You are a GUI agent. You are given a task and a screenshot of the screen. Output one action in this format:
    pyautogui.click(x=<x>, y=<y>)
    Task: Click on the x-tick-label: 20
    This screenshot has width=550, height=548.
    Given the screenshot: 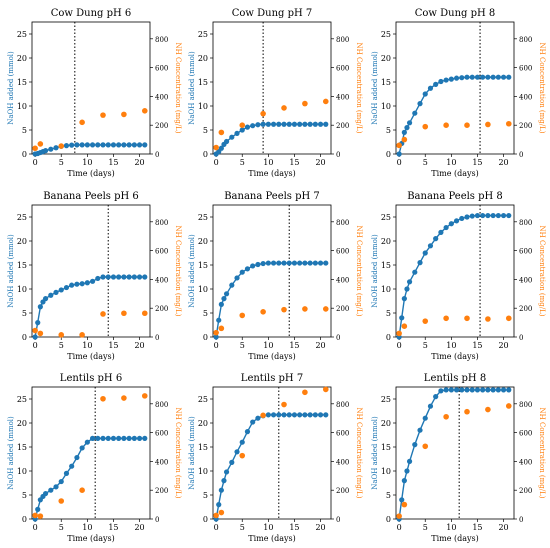 What is the action you would take?
    pyautogui.click(x=320, y=527)
    